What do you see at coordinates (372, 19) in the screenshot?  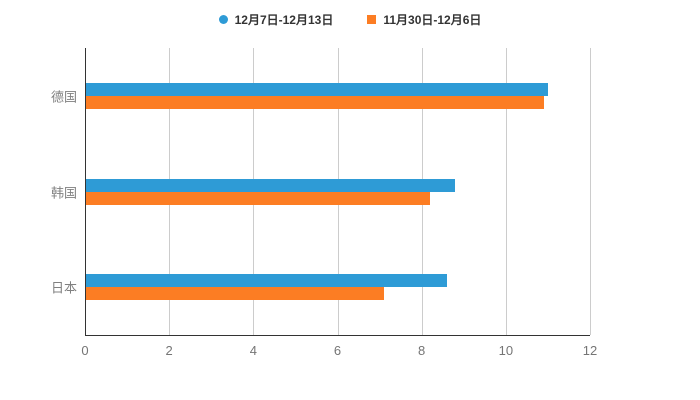 I see `legend-marker-orange-icon` at bounding box center [372, 19].